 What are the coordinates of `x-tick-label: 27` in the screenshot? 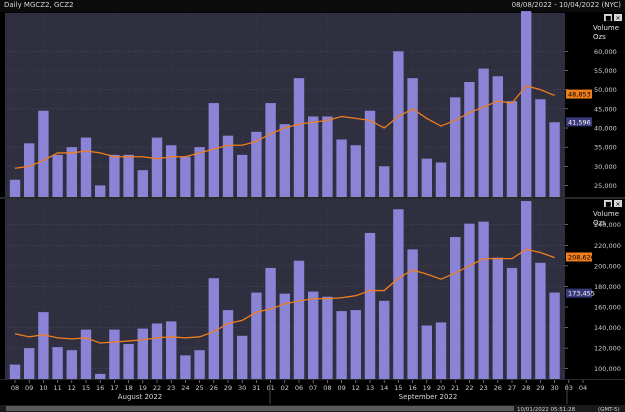 It's located at (512, 388).